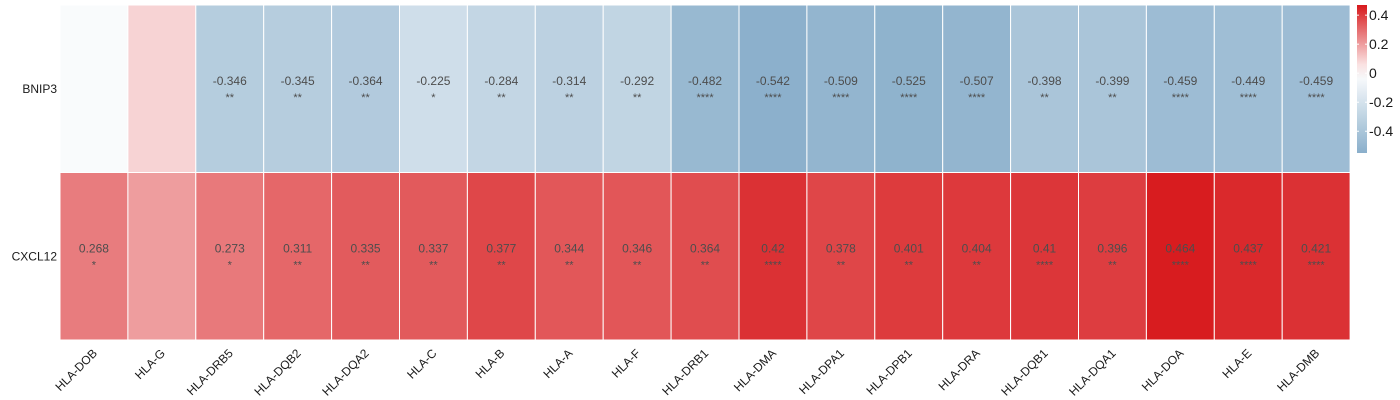 This screenshot has height=400, width=1400. Describe the element at coordinates (1381, 131) in the screenshot. I see `legend-tick-label: -0.4` at that location.